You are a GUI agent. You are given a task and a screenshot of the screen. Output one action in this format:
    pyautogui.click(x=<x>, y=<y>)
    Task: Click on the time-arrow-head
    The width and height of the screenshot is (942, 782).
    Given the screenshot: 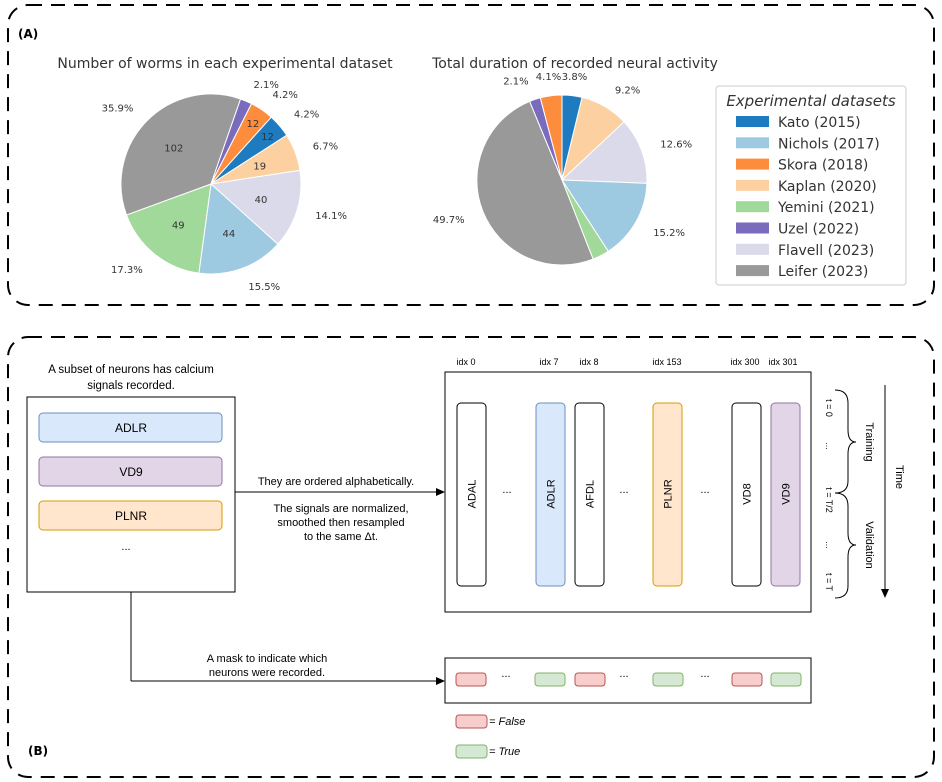 What is the action you would take?
    pyautogui.click(x=885, y=593)
    